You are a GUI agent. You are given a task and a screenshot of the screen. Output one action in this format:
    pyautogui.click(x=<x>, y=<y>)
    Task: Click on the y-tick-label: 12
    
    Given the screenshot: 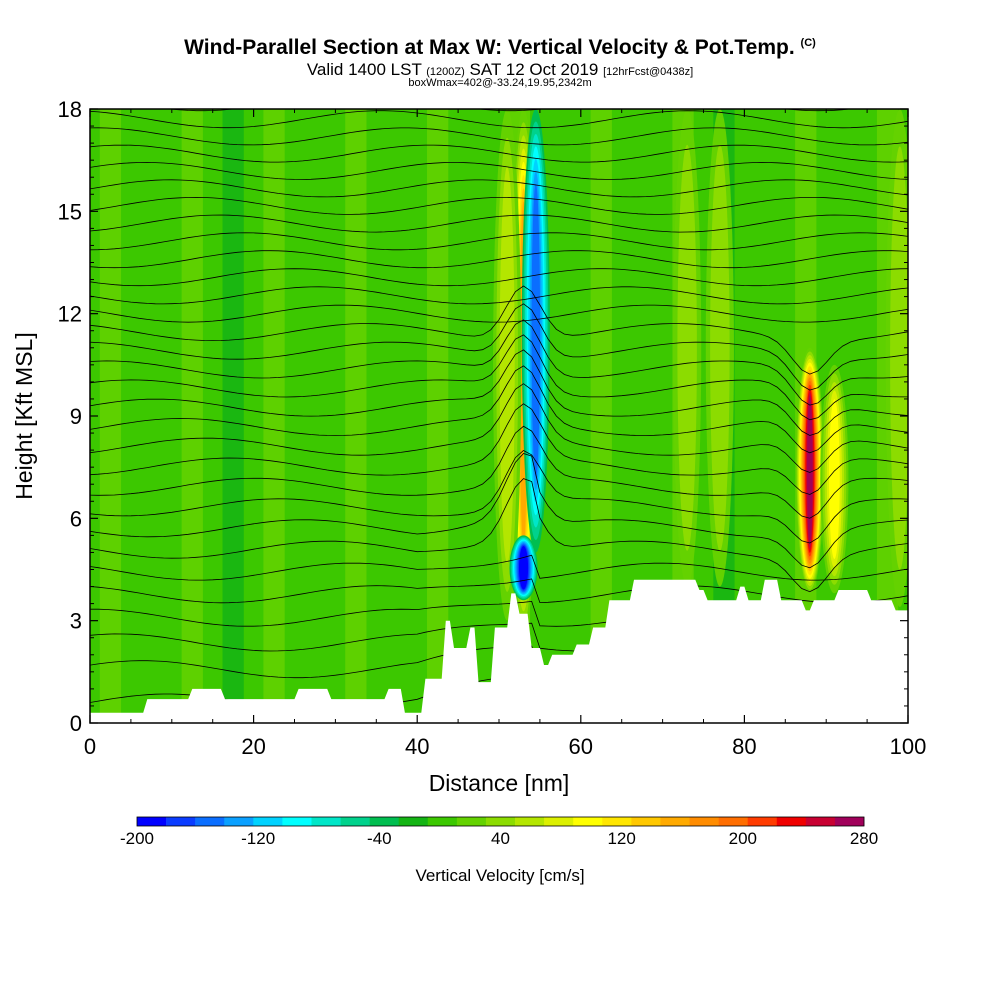 What is the action you would take?
    pyautogui.click(x=70, y=314)
    